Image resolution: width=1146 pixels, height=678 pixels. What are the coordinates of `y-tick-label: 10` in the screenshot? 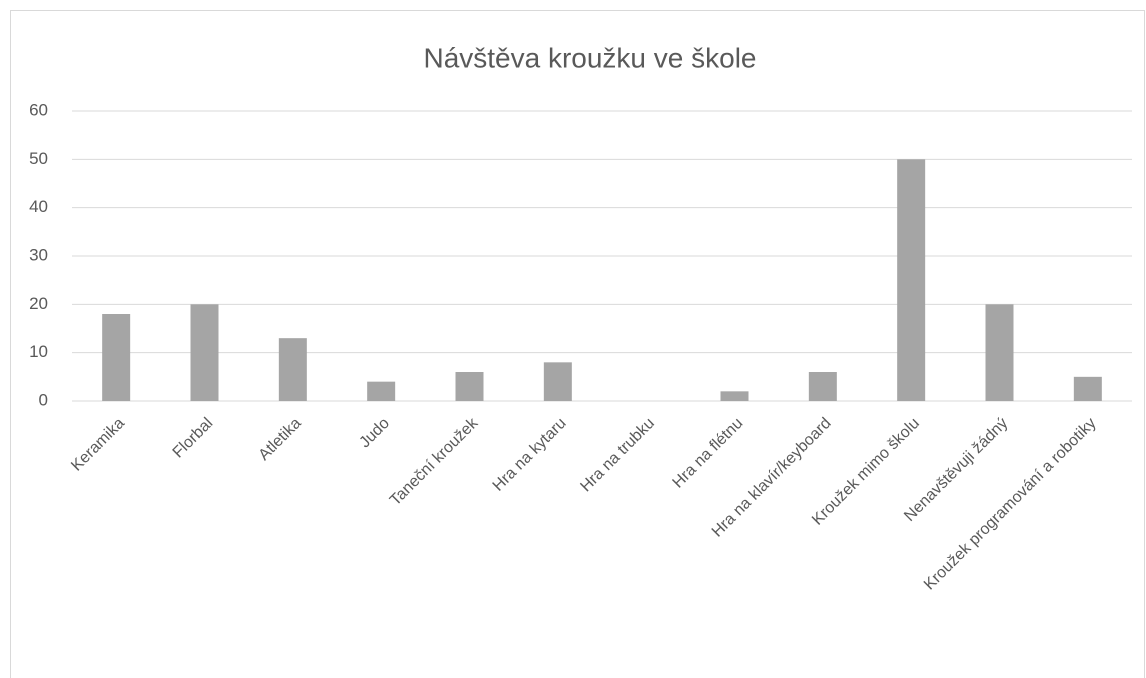 It's located at (38, 351).